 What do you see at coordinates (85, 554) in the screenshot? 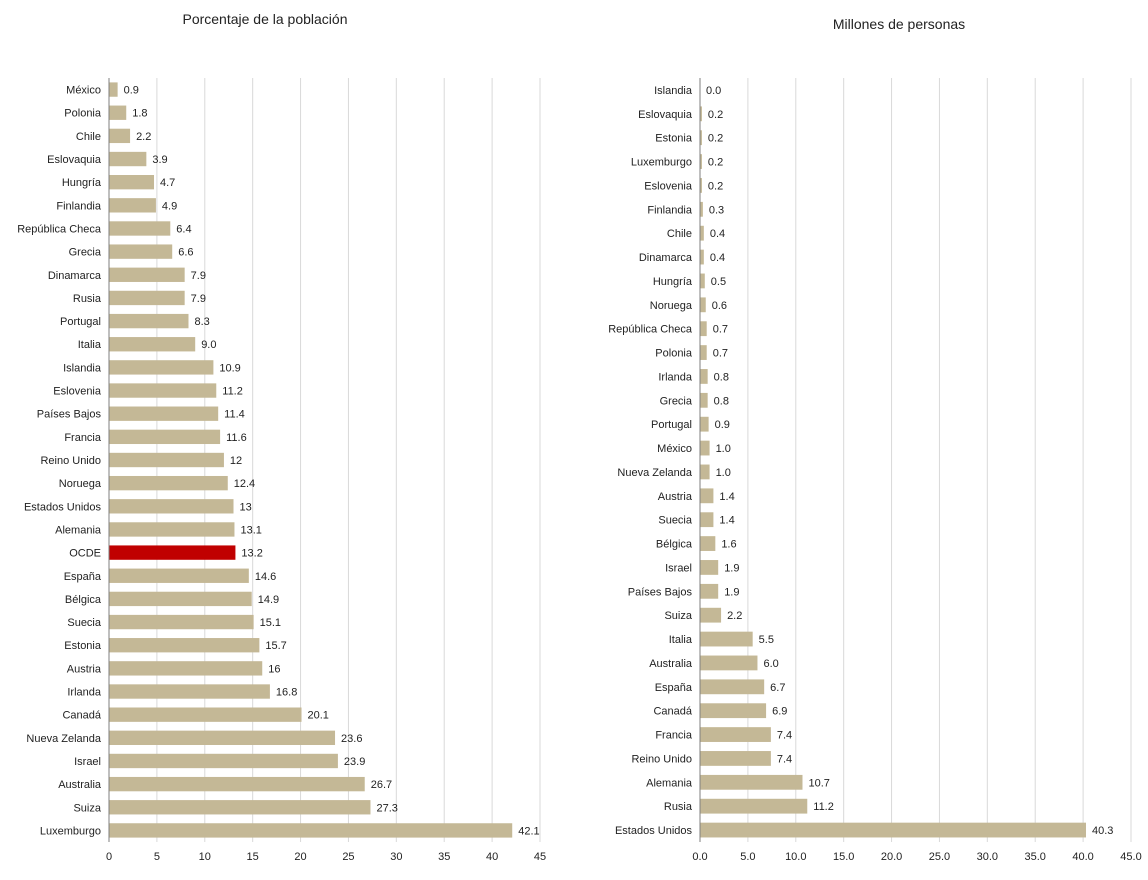
I see `category-label: OCDE` at bounding box center [85, 554].